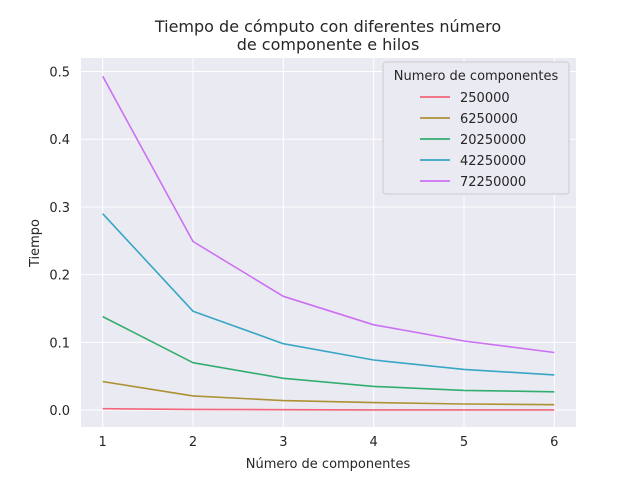 The width and height of the screenshot is (640, 480). I want to click on x-tick-label: 2, so click(193, 442).